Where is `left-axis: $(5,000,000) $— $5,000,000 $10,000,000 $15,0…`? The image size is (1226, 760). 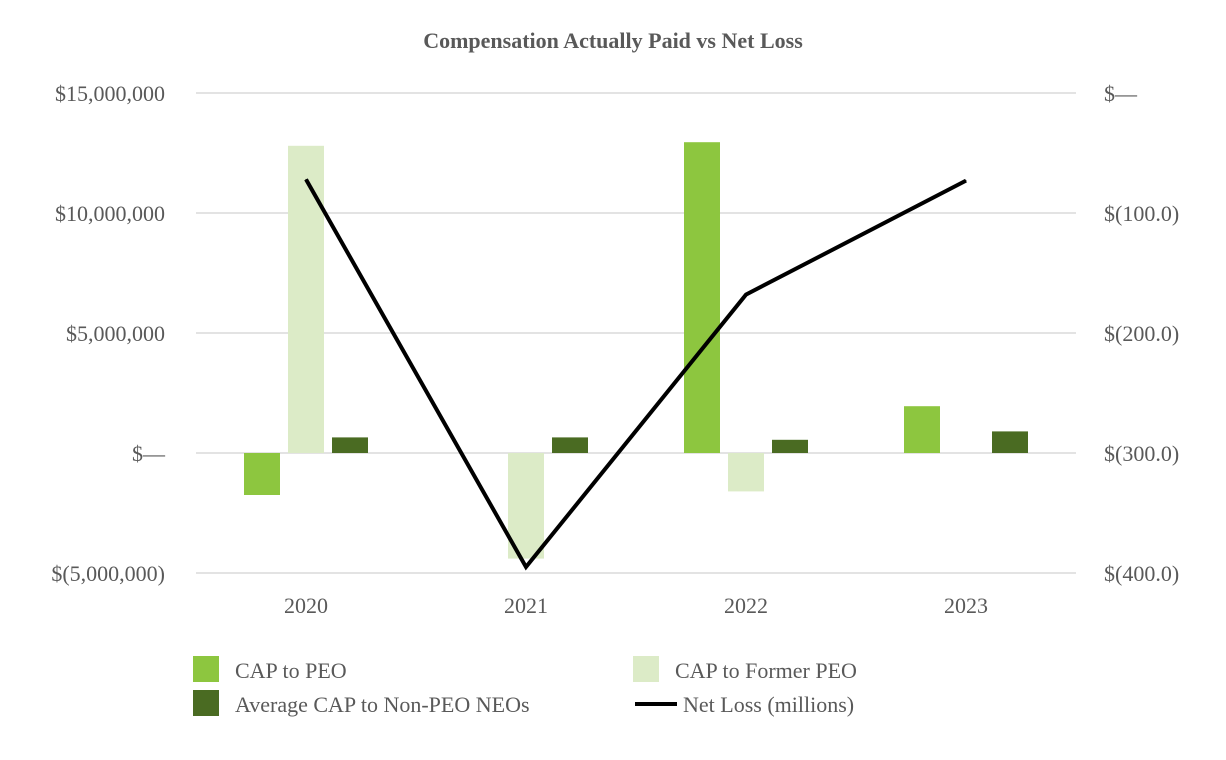
left-axis: $(5,000,000) $— $5,000,000 $10,000,000 $15,0… is located at coordinates (108, 333).